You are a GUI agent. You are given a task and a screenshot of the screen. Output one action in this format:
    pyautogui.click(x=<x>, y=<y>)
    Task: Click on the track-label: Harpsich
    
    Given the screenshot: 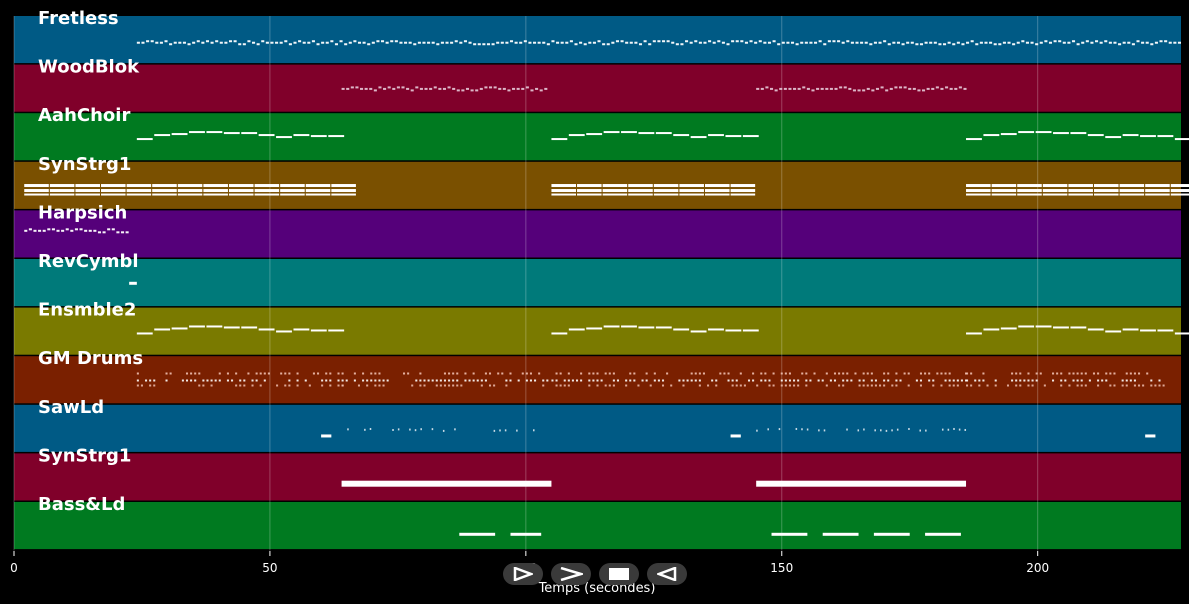 What is the action you would take?
    pyautogui.click(x=82, y=212)
    